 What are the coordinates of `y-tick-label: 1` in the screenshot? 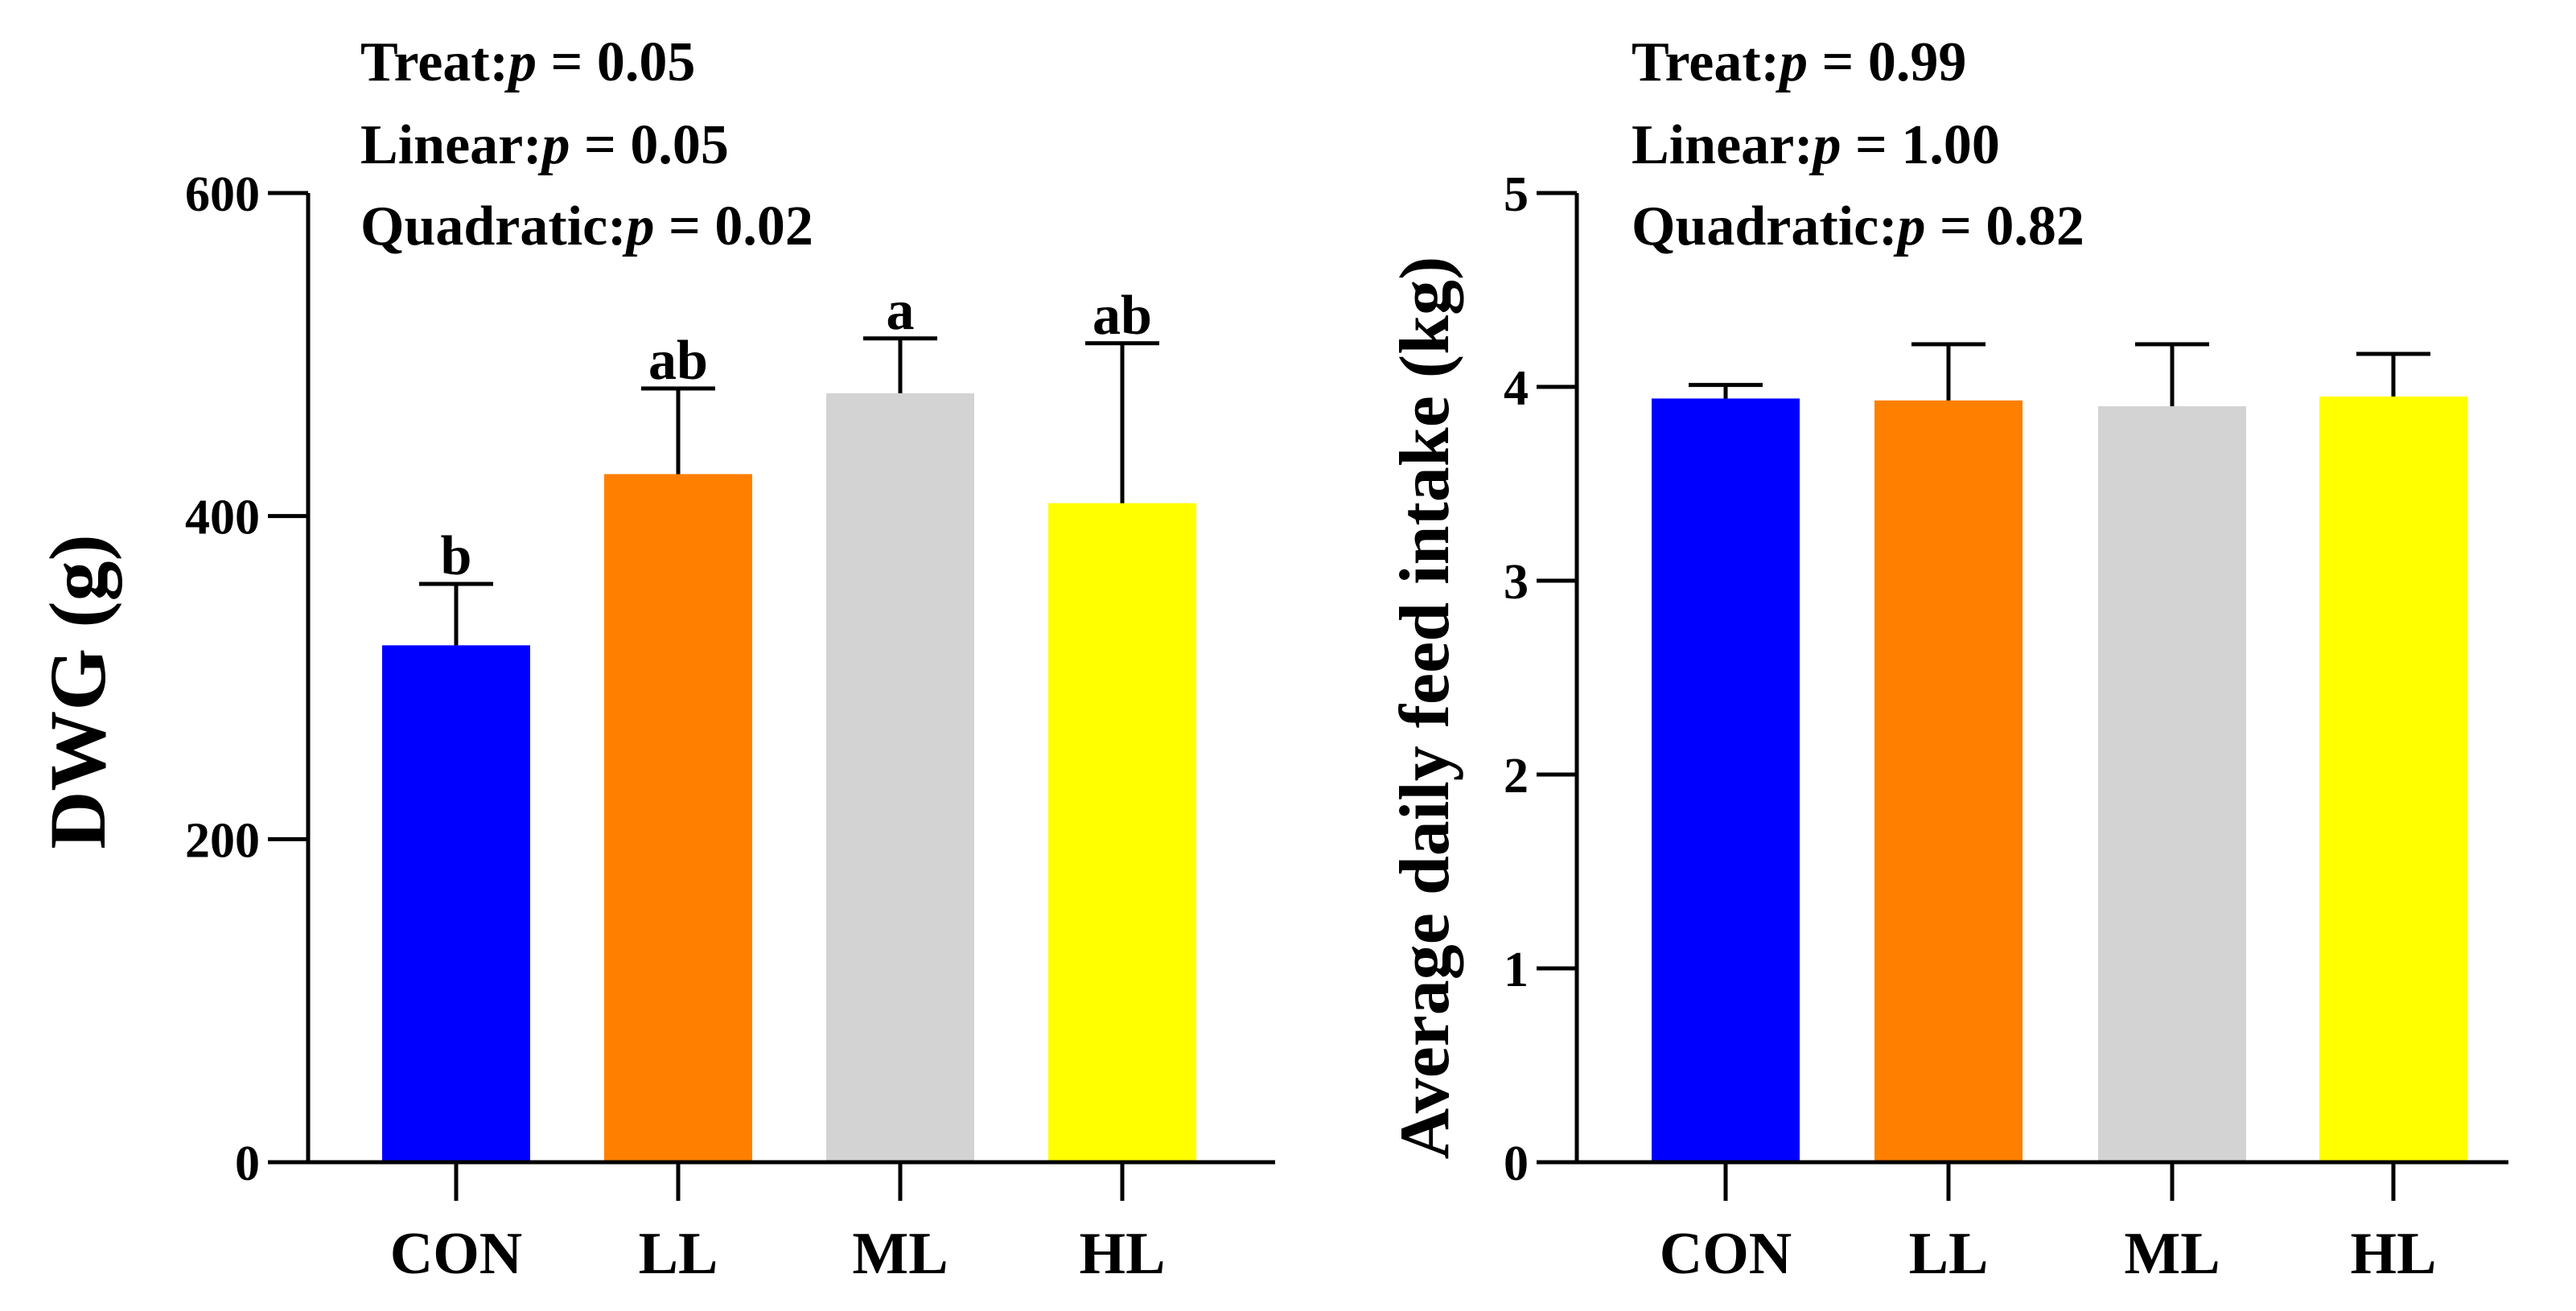 It's located at (1516, 970).